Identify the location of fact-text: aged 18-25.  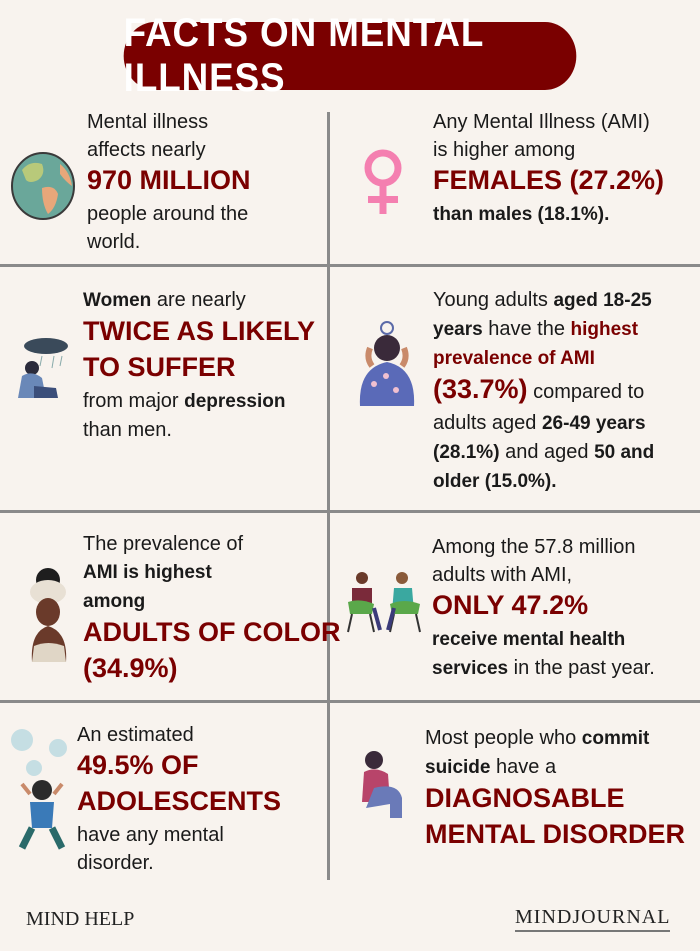
(602, 300).